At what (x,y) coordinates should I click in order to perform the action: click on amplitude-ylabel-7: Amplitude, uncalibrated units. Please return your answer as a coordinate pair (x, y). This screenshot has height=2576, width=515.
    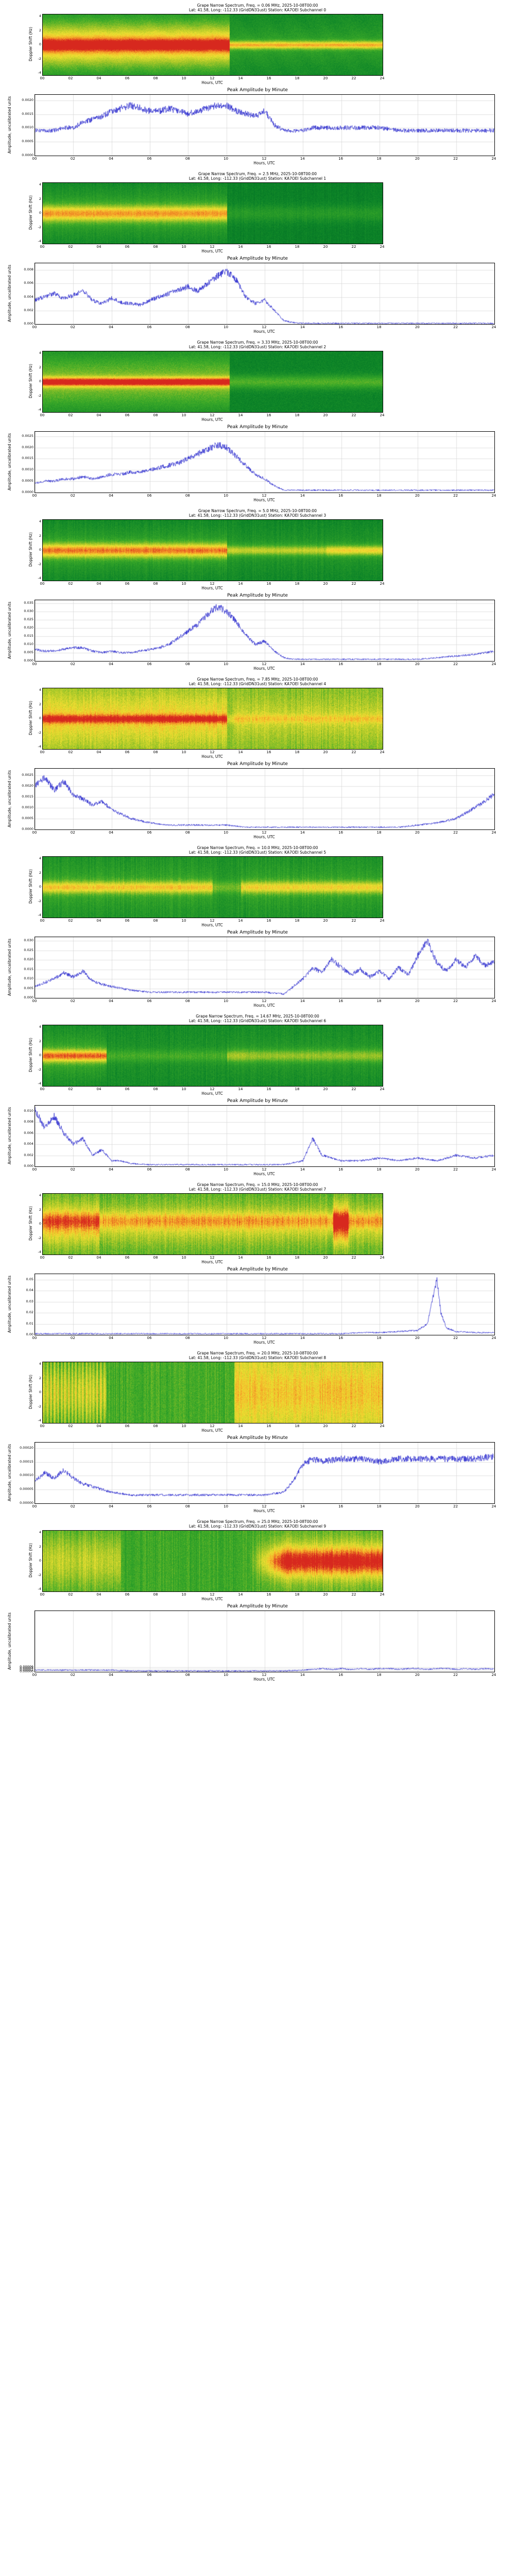
    Looking at the image, I should click on (9, 1304).